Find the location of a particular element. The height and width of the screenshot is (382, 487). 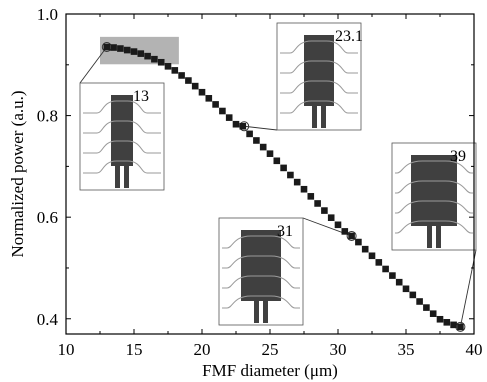

x-tick-label: 30 is located at coordinates (338, 349).